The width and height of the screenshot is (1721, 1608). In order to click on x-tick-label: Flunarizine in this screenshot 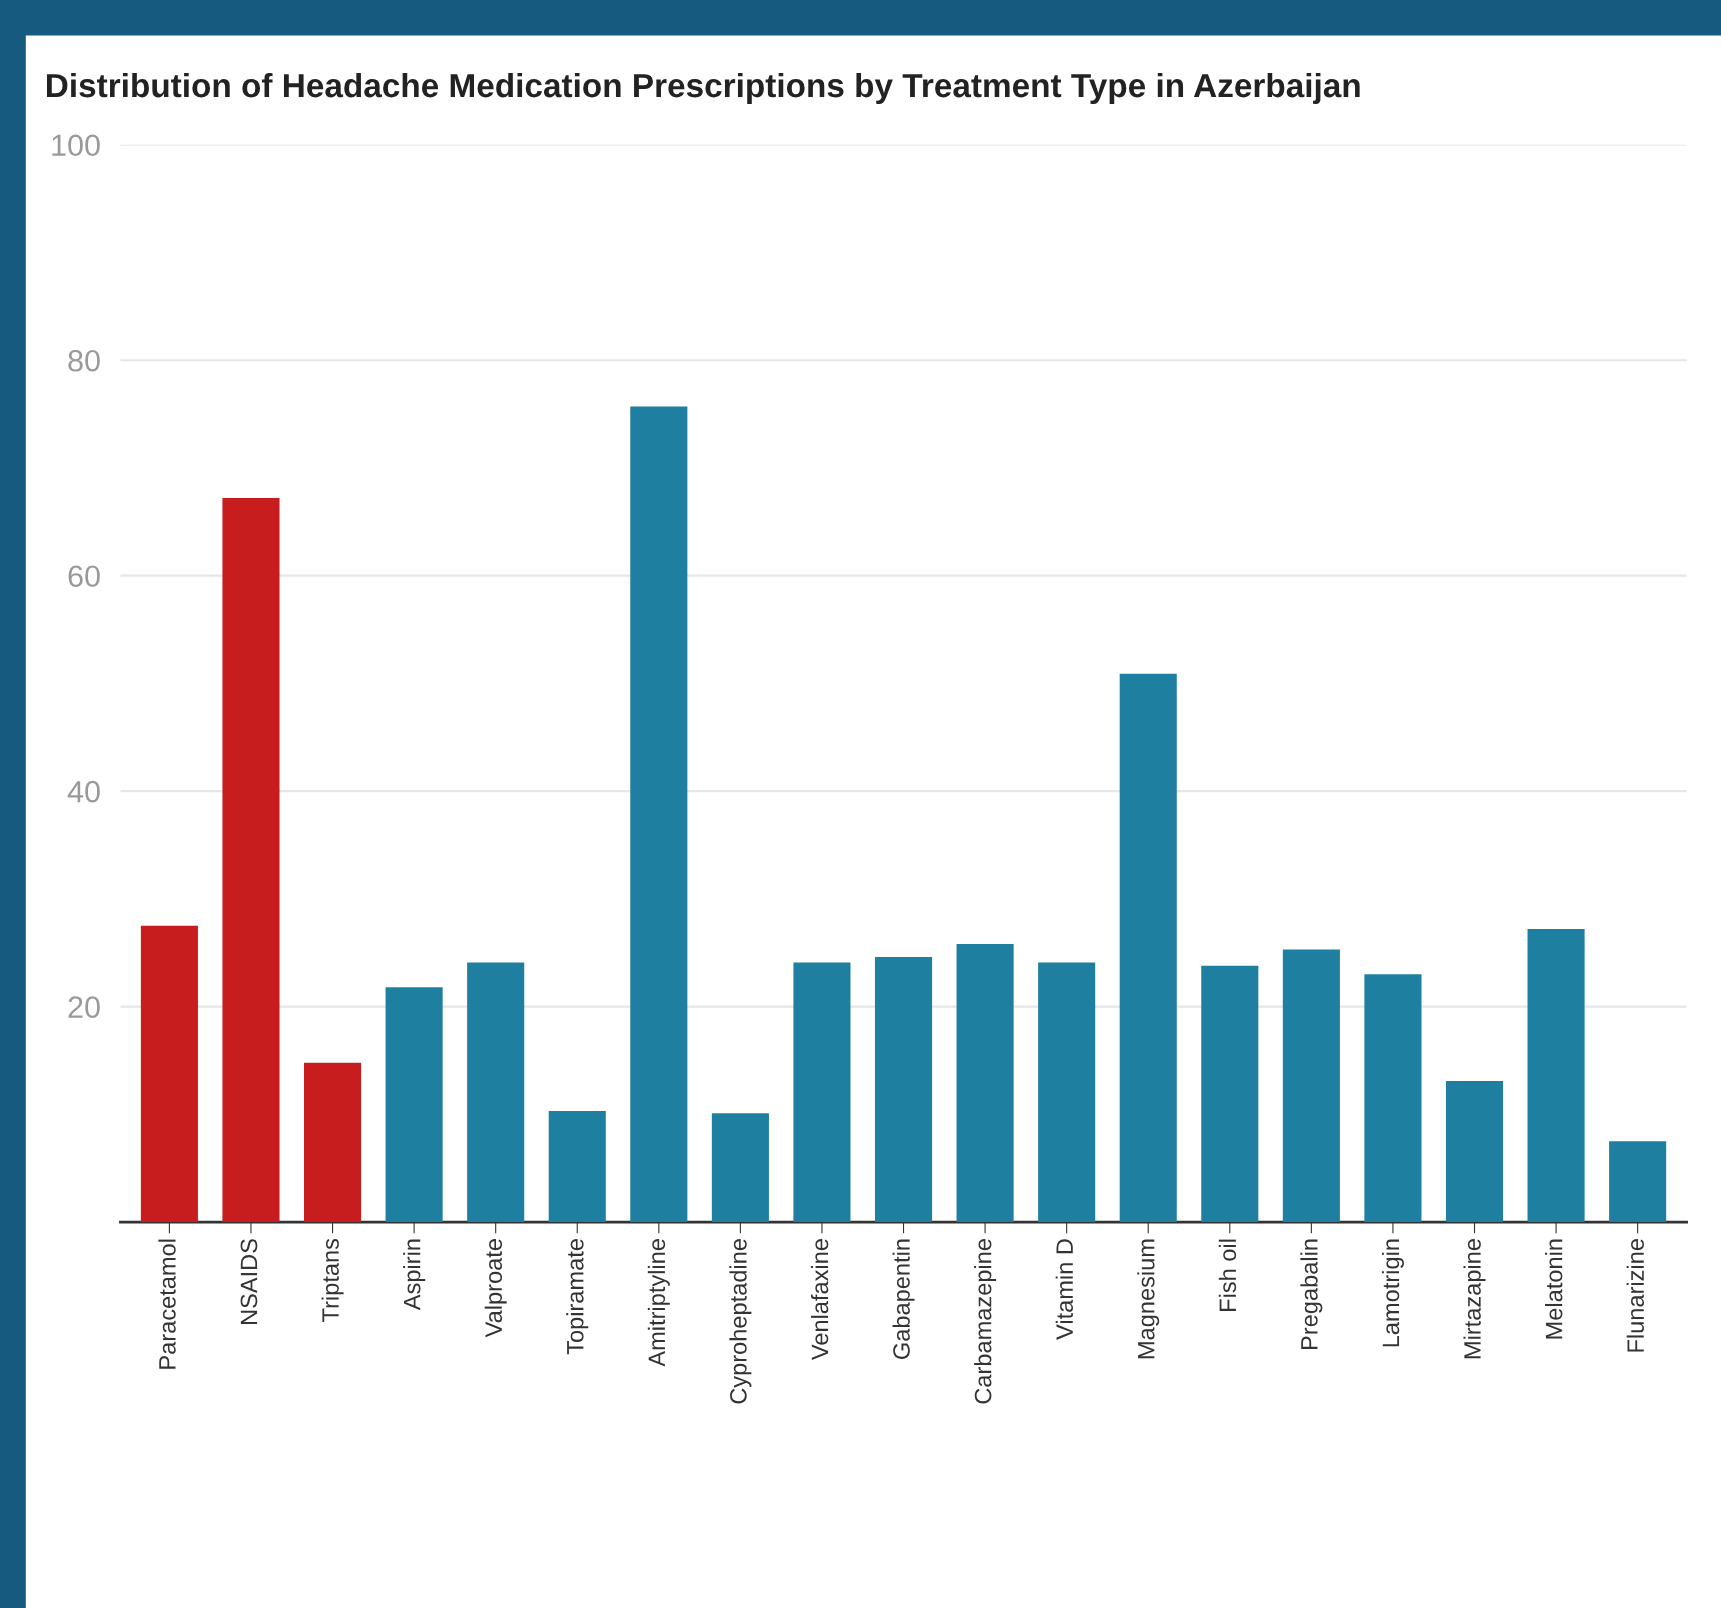, I will do `click(1635, 1295)`.